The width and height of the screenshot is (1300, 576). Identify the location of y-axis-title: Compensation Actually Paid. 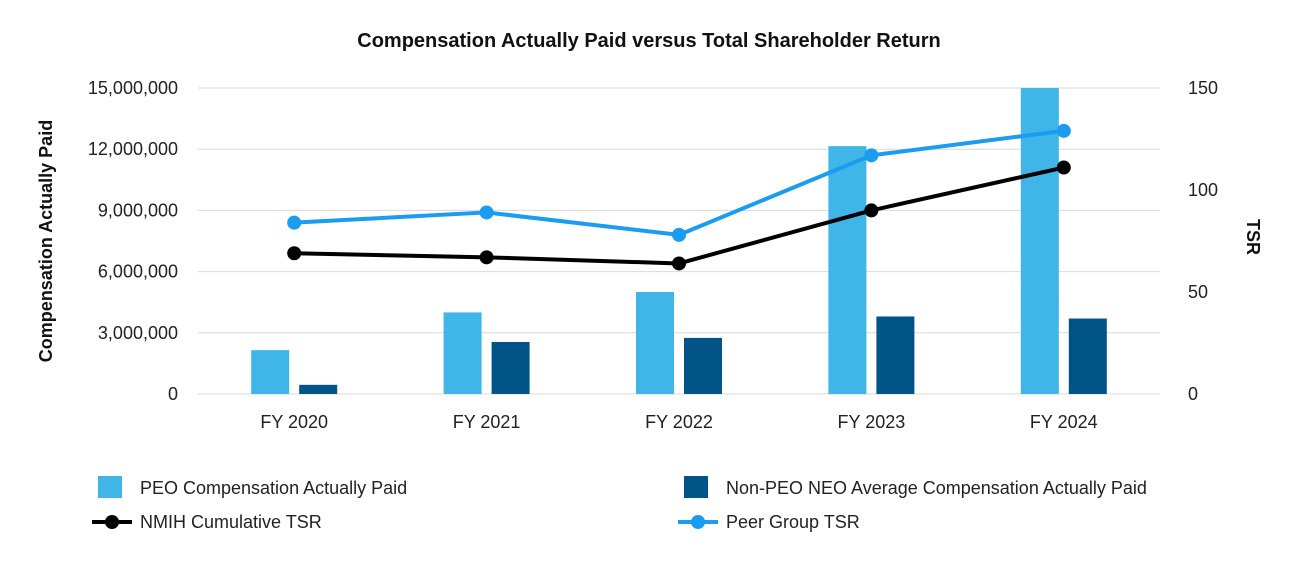
(46, 241).